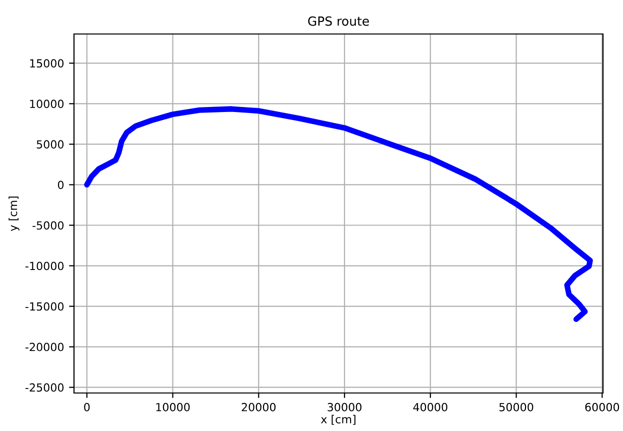  I want to click on y-tick-label: 0, so click(61, 185).